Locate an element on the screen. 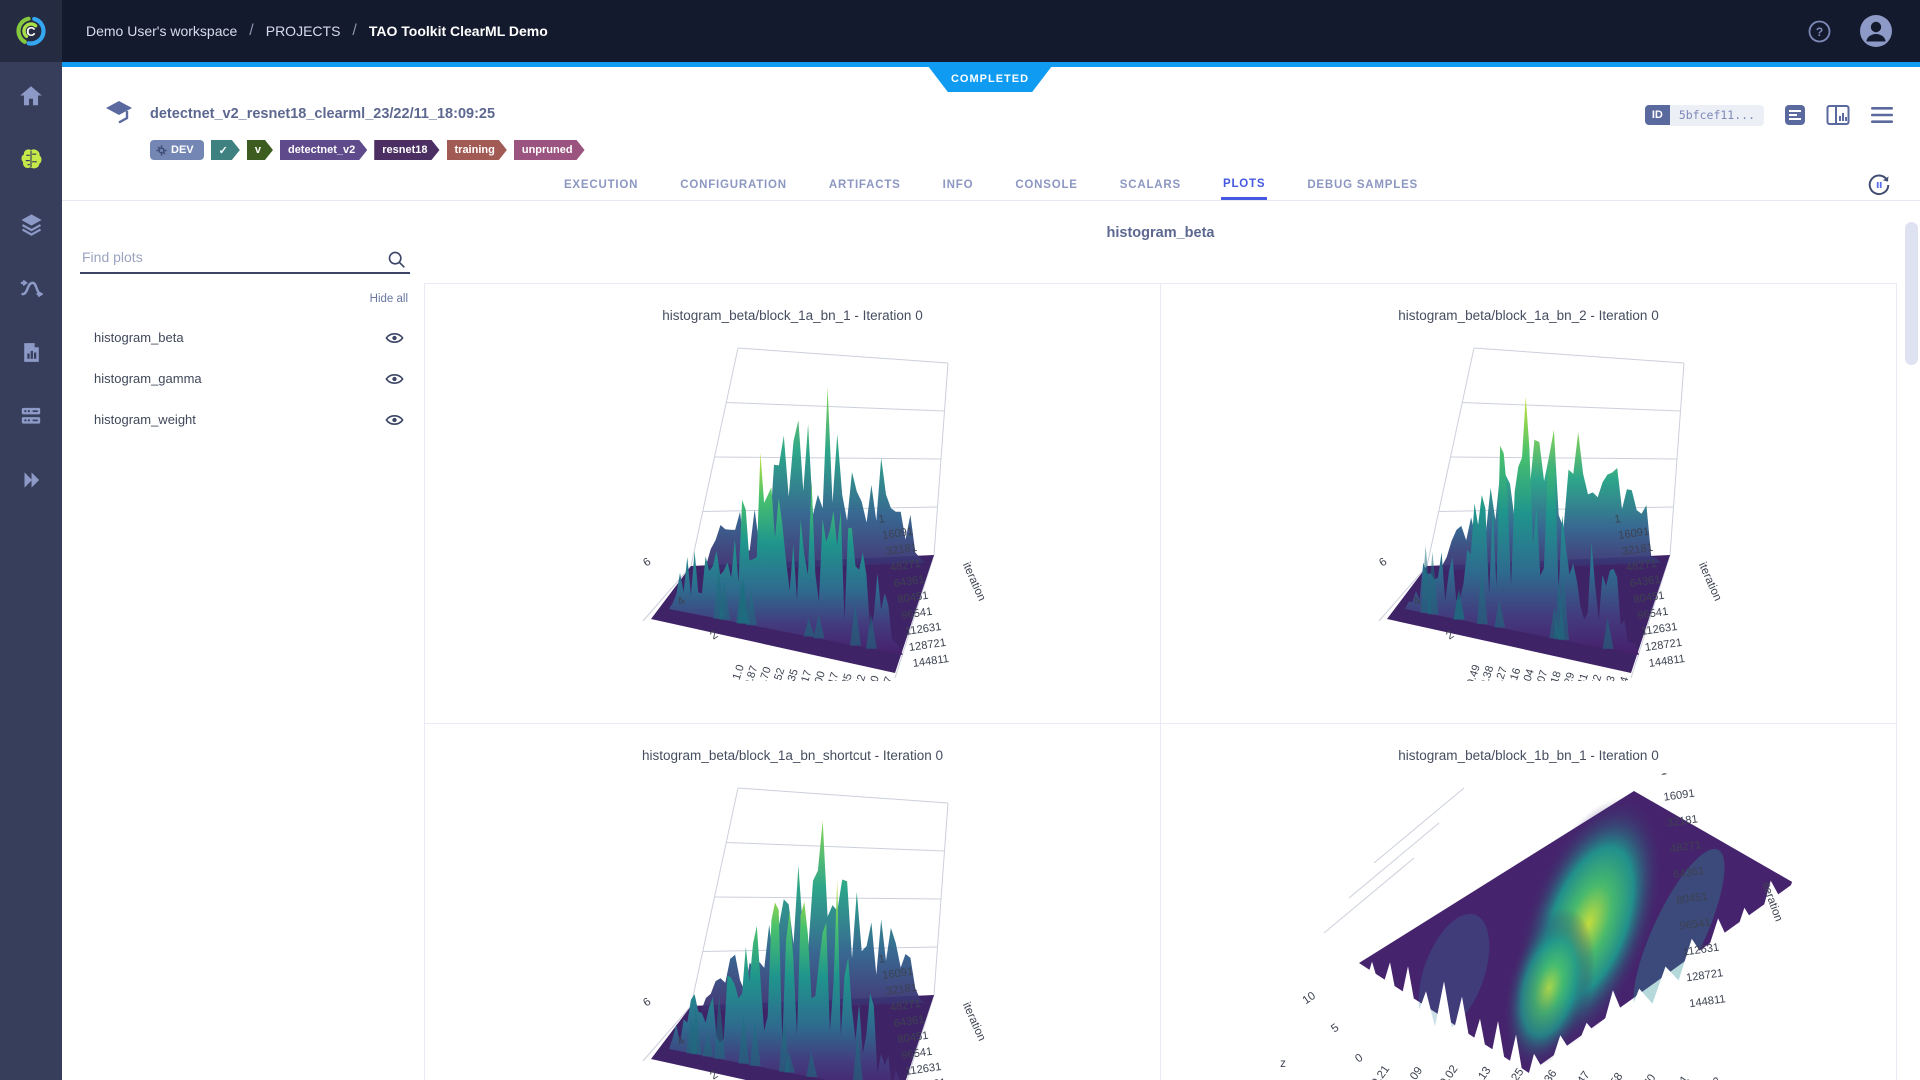 This screenshot has width=1920, height=1080. tab-console: CONSOLE is located at coordinates (1046, 185).